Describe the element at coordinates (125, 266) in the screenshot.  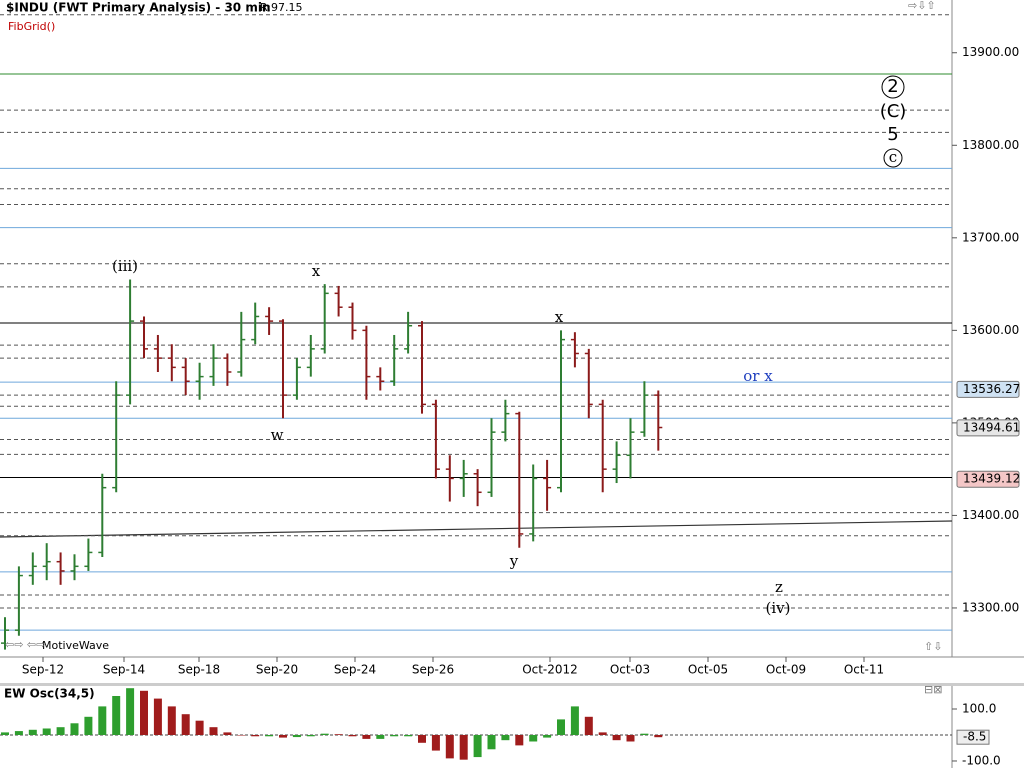
I see `wave-label: (iii)` at that location.